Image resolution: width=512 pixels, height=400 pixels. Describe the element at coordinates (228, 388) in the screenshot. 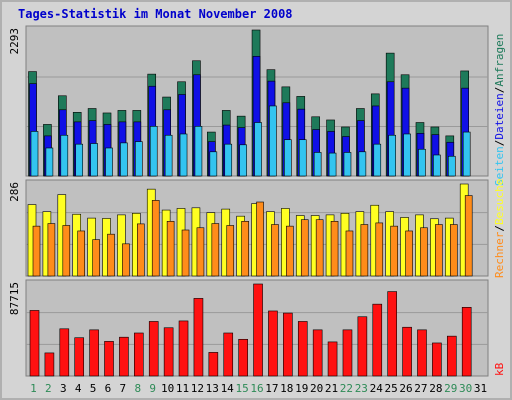

I see `day-label: 14` at that location.